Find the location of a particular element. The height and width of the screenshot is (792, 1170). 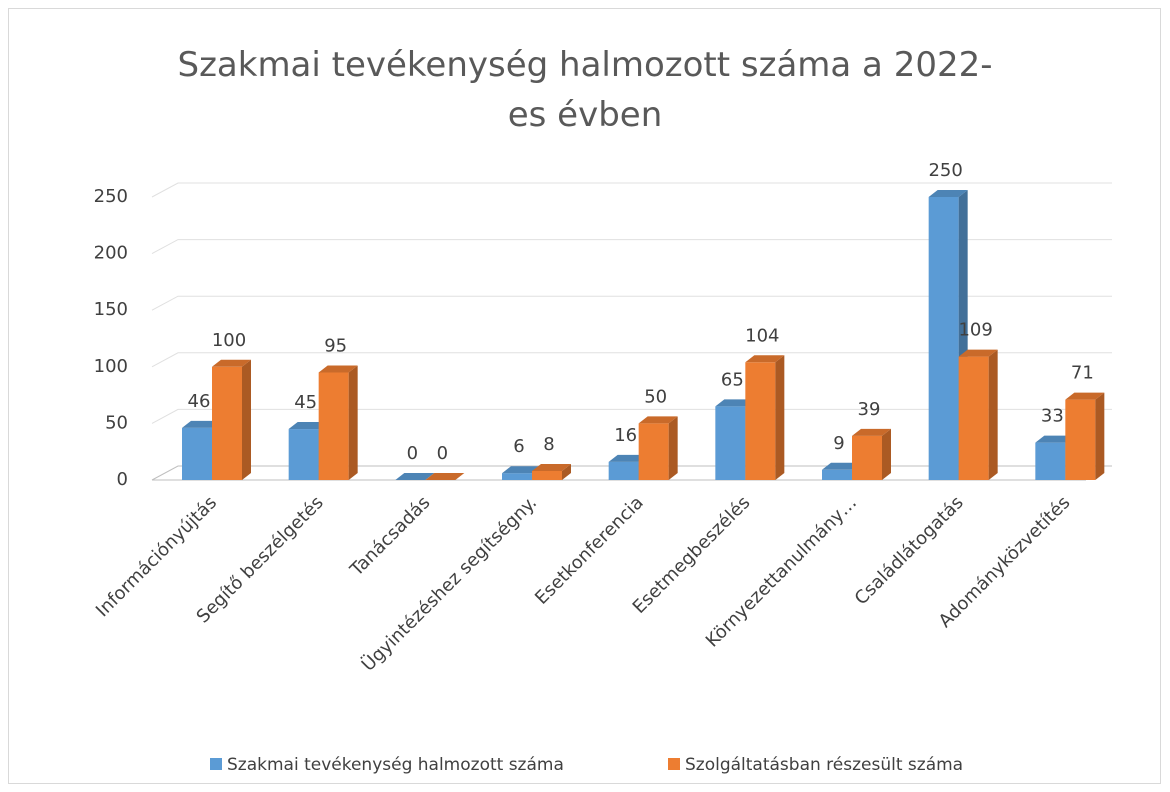

y-tick-label: 250 is located at coordinates (111, 196).